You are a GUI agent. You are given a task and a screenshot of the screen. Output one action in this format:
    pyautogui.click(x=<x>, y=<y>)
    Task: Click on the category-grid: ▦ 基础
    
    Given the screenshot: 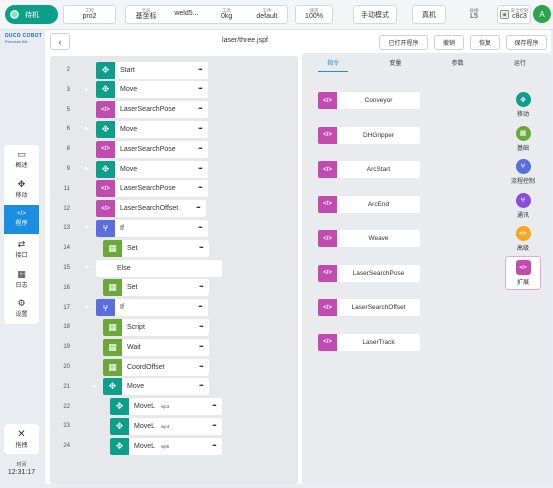 What is the action you would take?
    pyautogui.click(x=523, y=139)
    